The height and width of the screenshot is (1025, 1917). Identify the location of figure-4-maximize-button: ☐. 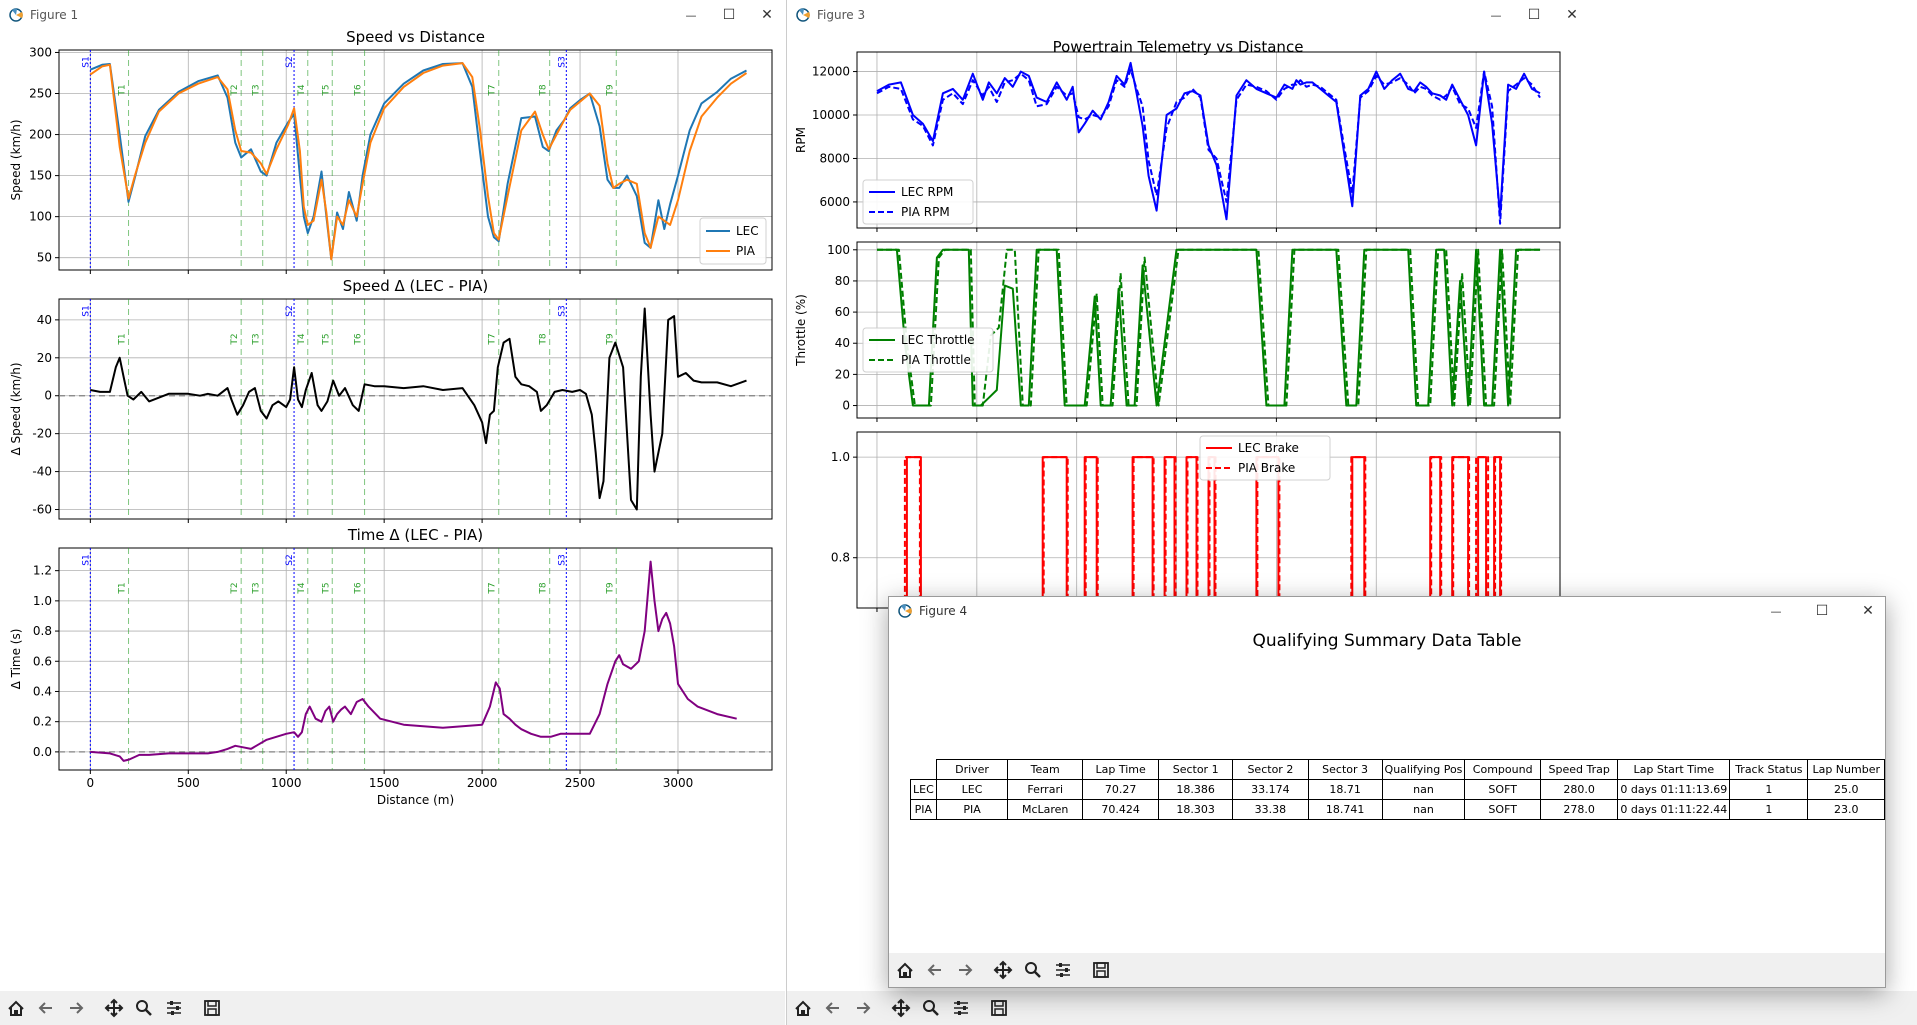
(1822, 611).